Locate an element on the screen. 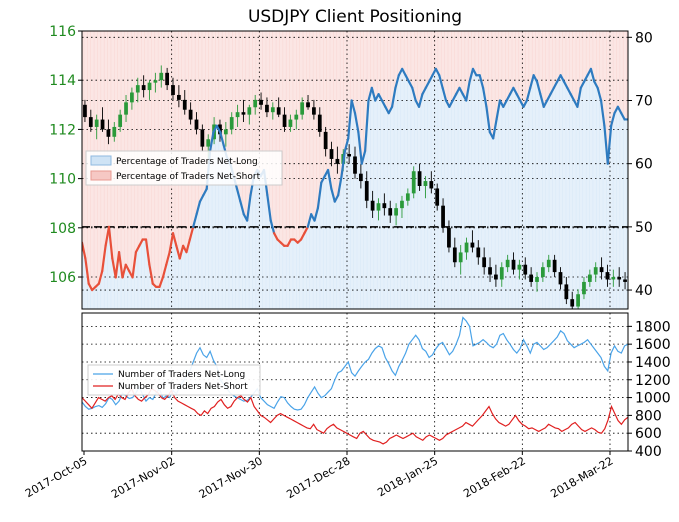  count-tick-label: 800 is located at coordinates (648, 416).